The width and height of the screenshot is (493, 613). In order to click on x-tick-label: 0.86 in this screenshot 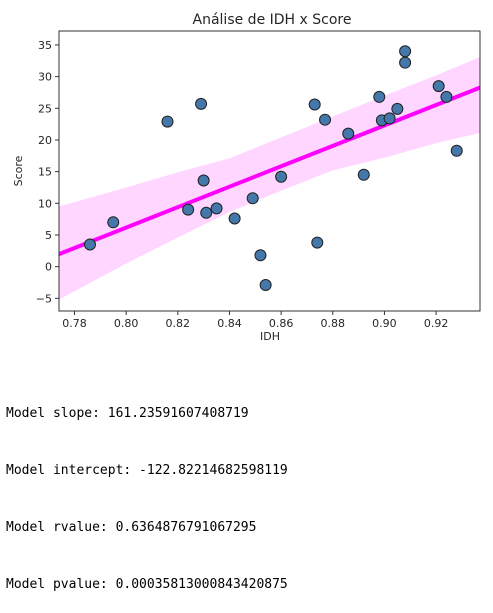, I will do `click(281, 323)`.